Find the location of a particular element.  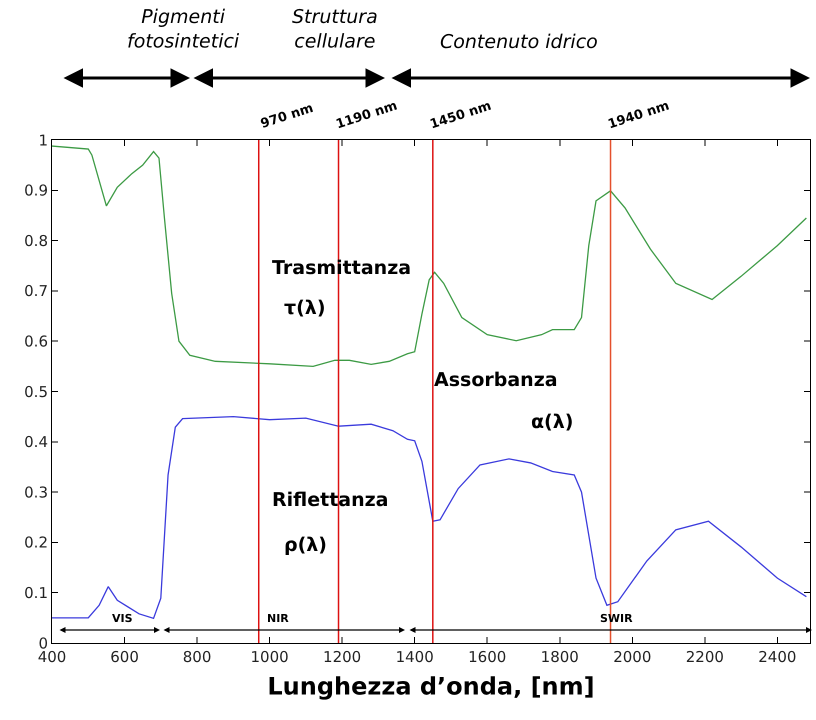

y-tick-label: 1 is located at coordinates (43, 140).